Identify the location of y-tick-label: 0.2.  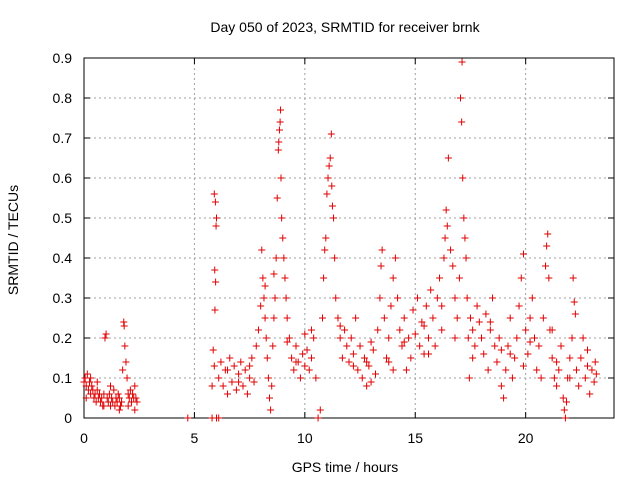
(63, 338).